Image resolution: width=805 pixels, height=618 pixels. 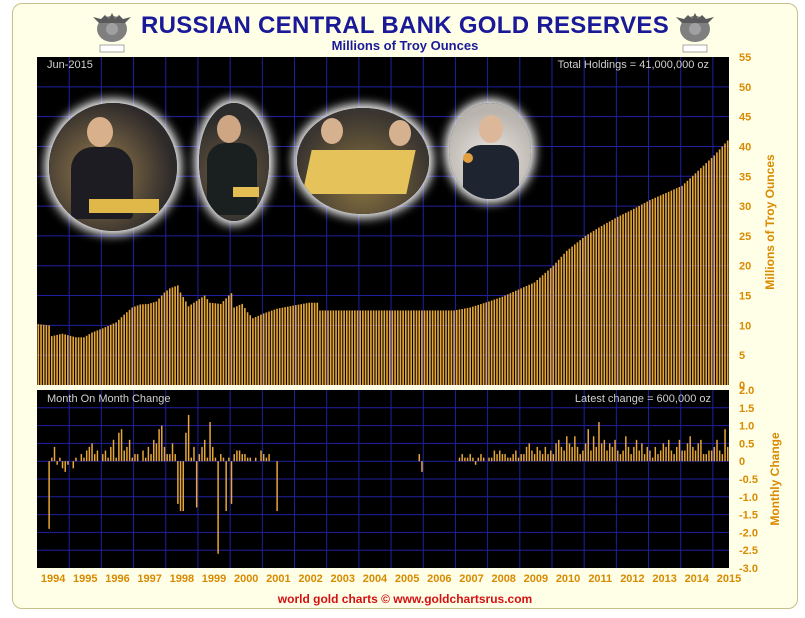 I want to click on change-y-tick-label: 1.0, so click(x=746, y=427).